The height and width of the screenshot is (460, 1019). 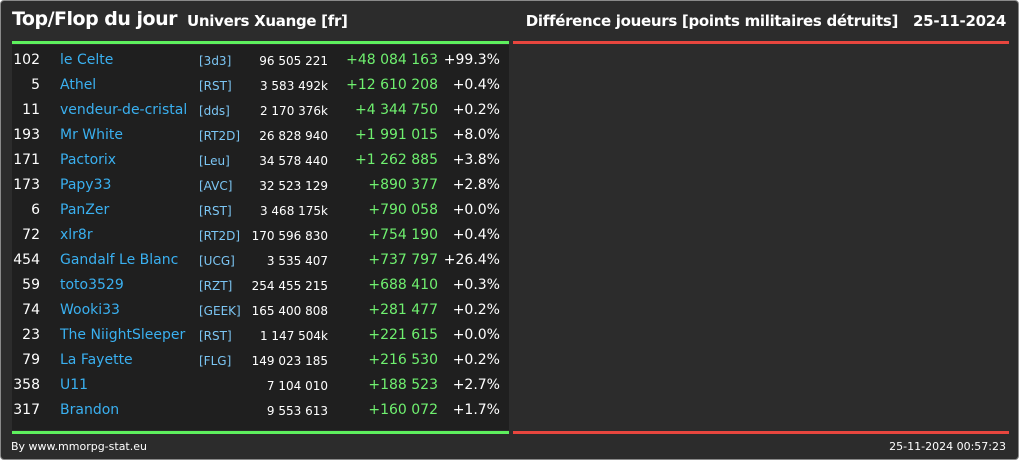 I want to click on player-rank: 59, so click(x=31, y=285).